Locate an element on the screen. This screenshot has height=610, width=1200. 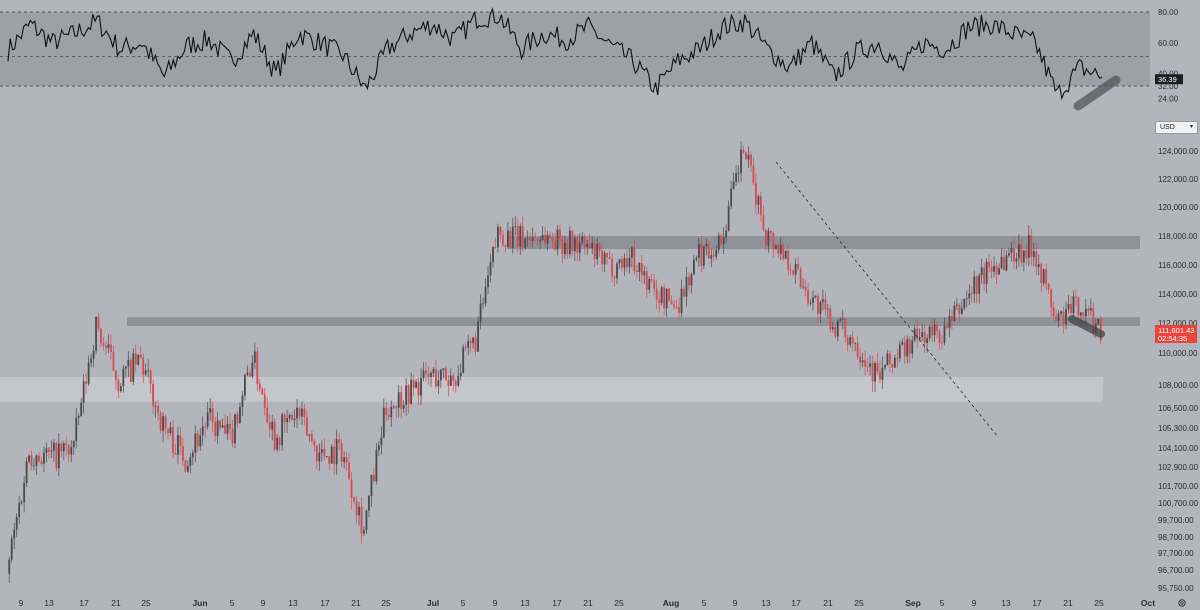
annotations is located at coordinates (940, 299).